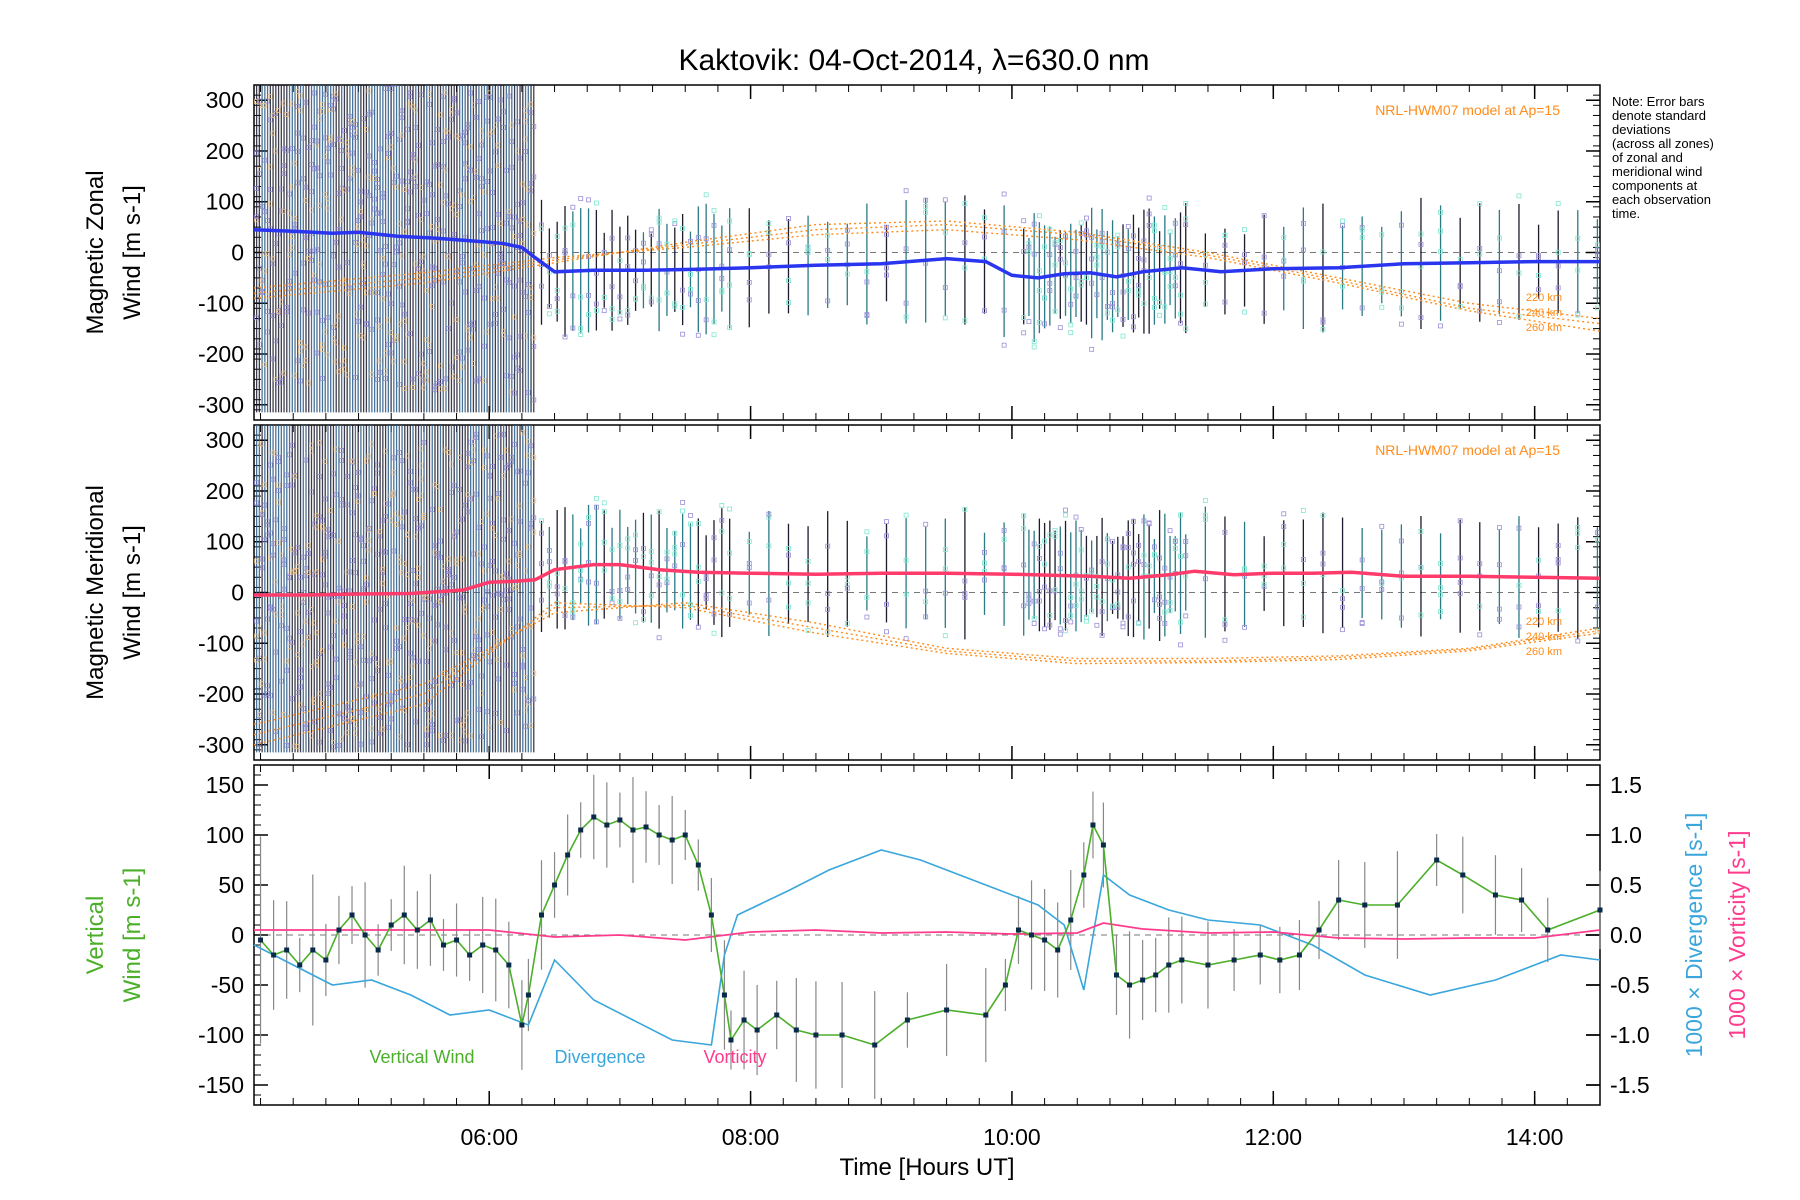 Image resolution: width=1800 pixels, height=1200 pixels. I want to click on y-axis-label: Magnetic Zonal, so click(95, 252).